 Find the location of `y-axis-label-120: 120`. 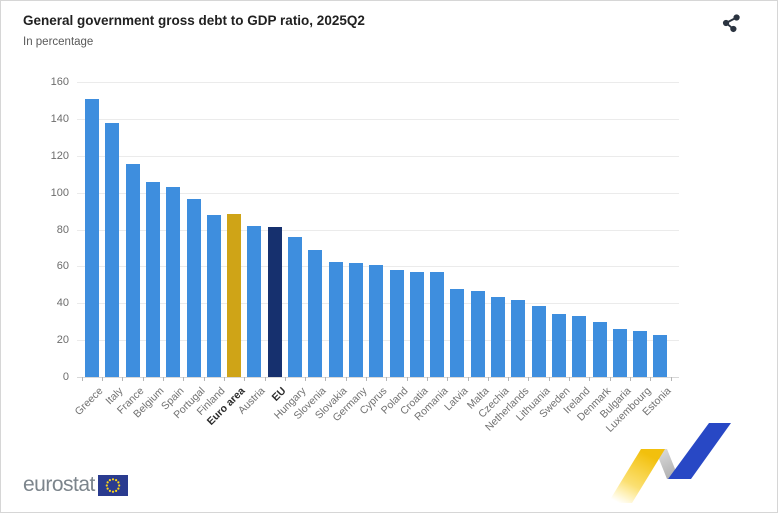

y-axis-label-120: 120 is located at coordinates (59, 155).